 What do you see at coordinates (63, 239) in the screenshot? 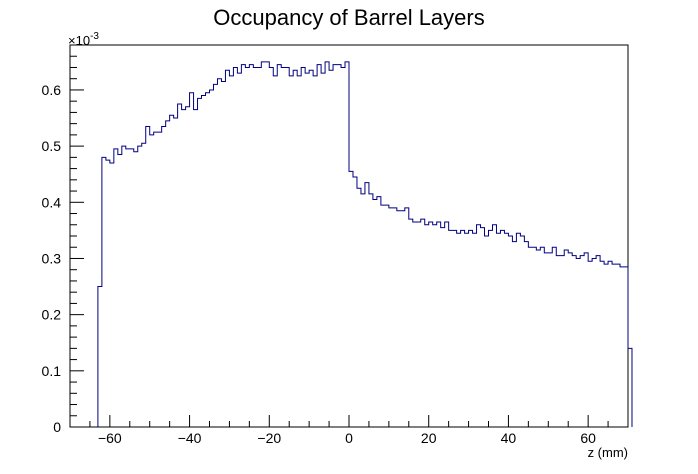
I see `y-axis: 0 0.1 0.2 0.3 0.4 0.5 0.6` at bounding box center [63, 239].